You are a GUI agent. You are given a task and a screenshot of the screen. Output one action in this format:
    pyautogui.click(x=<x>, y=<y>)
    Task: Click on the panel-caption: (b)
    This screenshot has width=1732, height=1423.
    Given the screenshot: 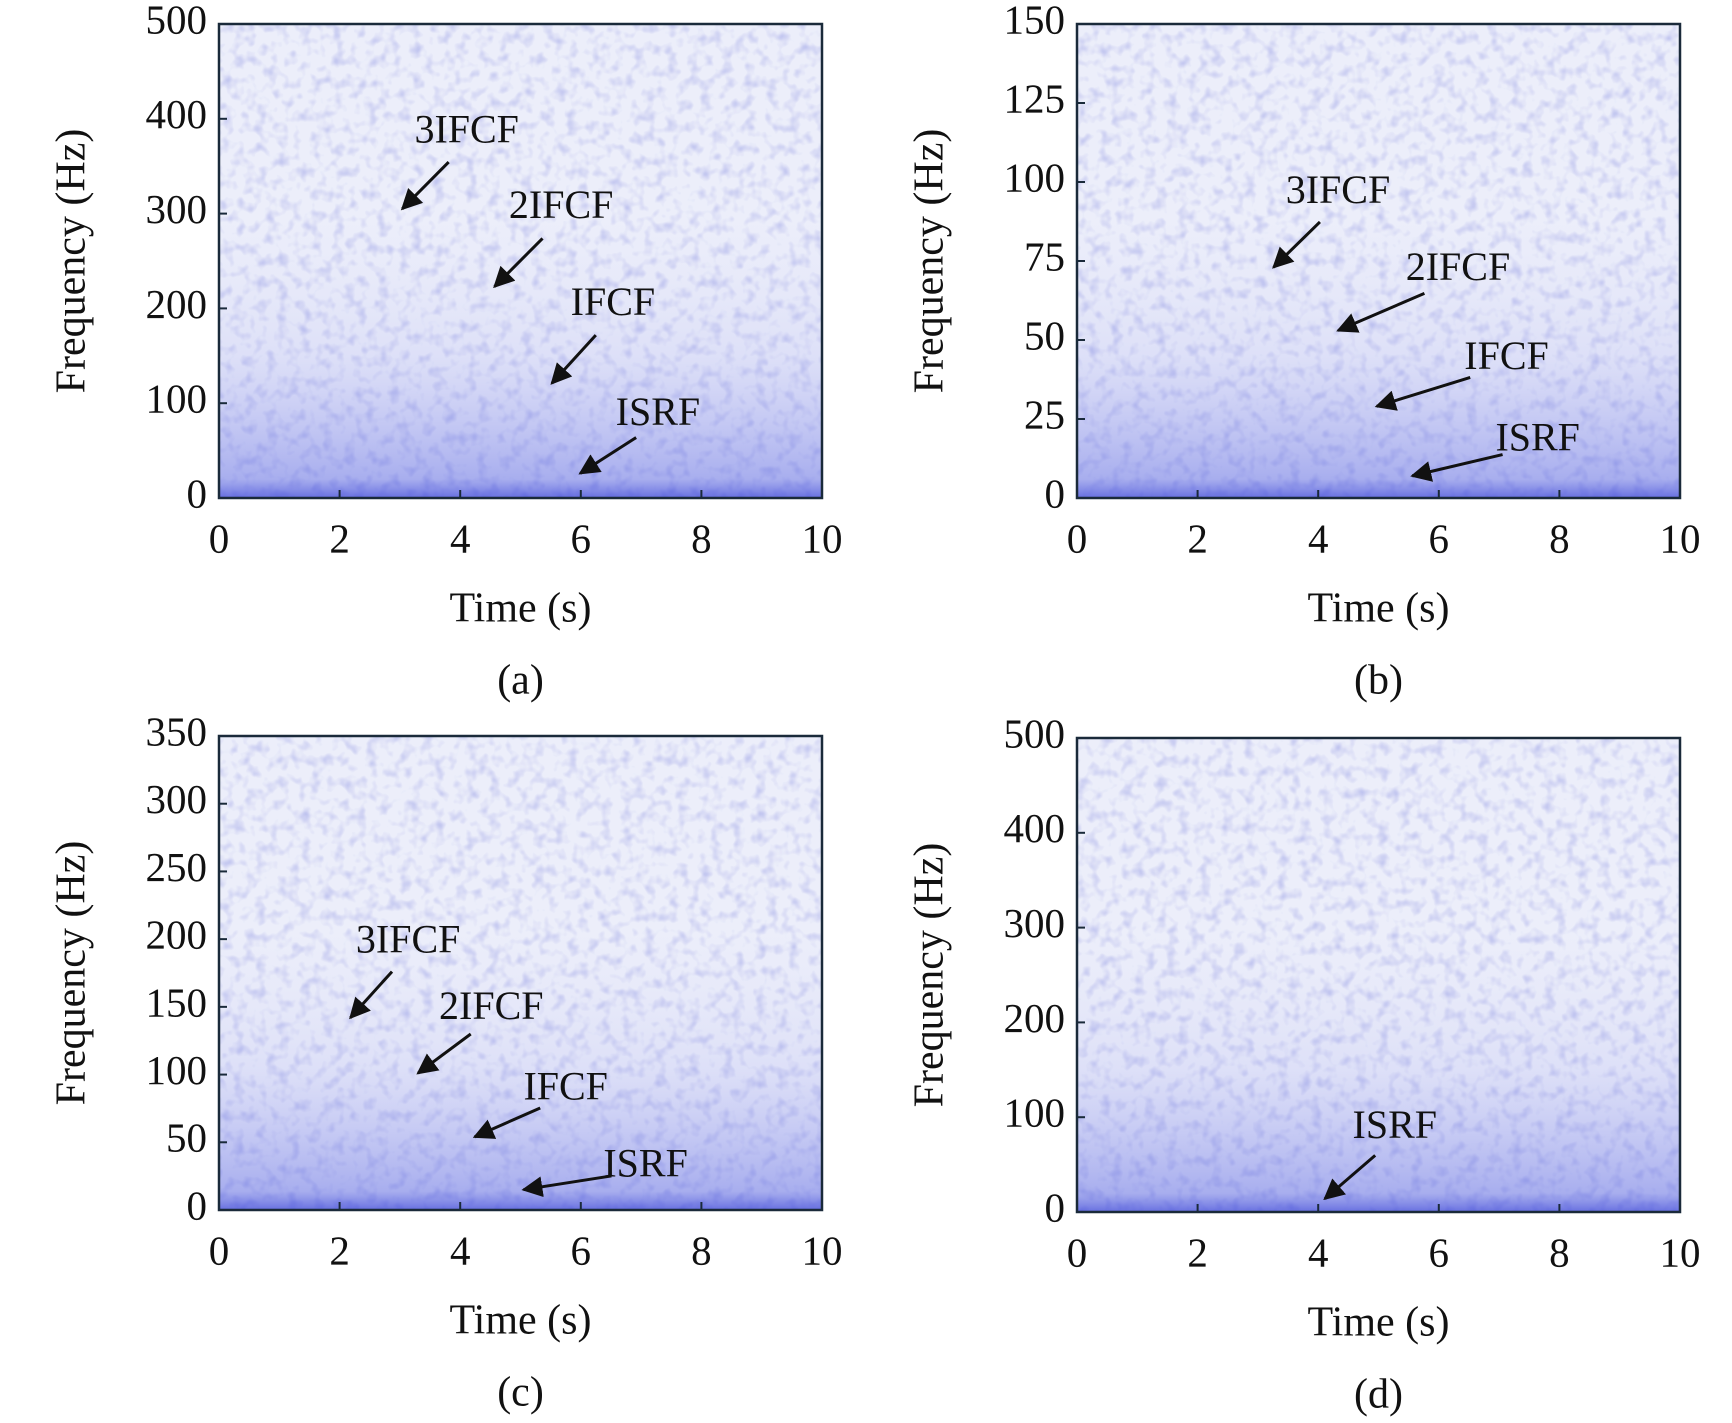 What is the action you would take?
    pyautogui.click(x=1378, y=681)
    